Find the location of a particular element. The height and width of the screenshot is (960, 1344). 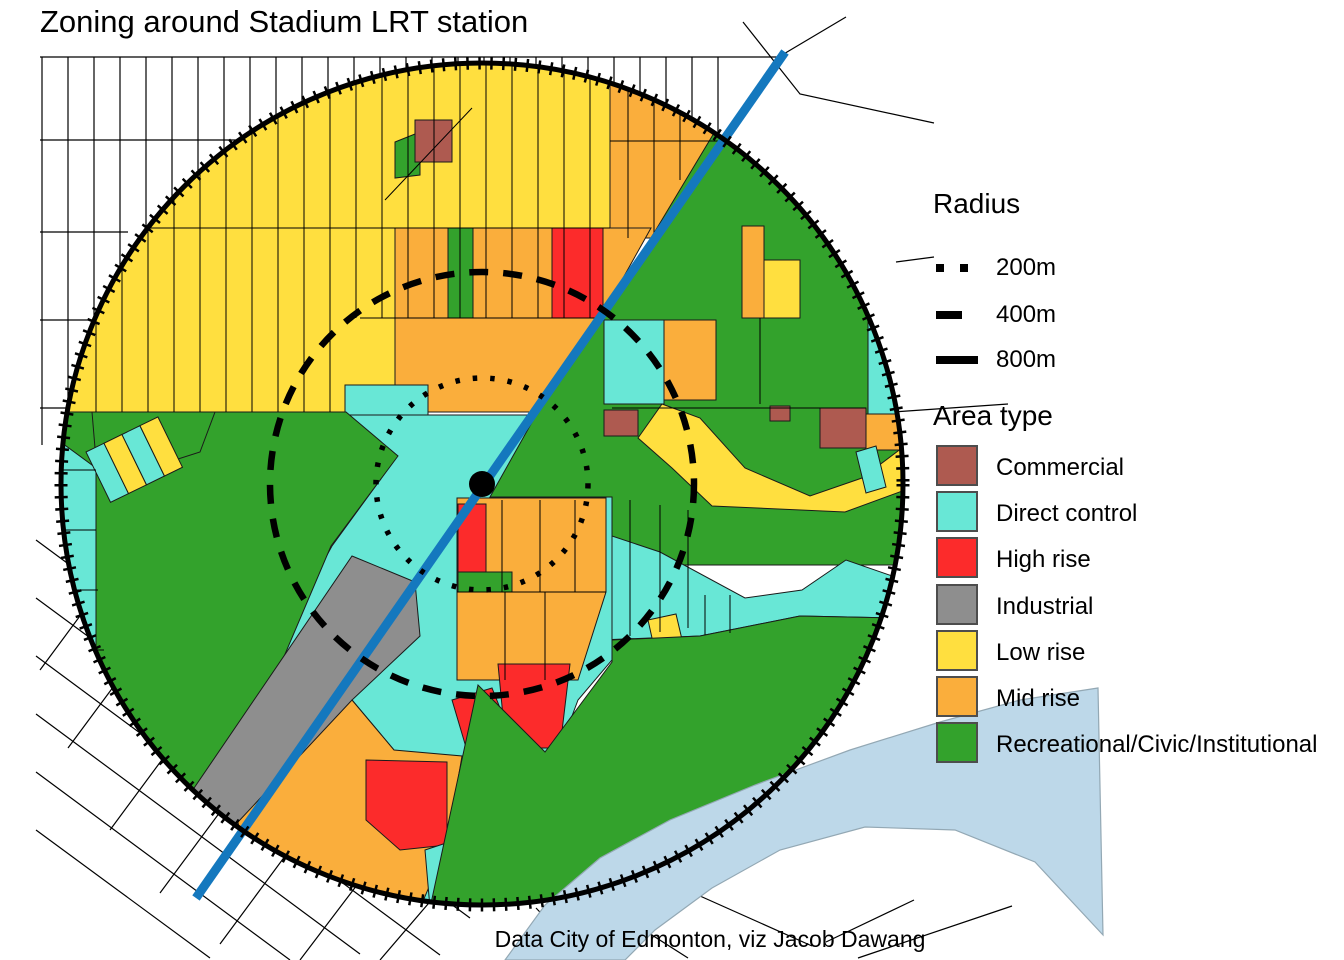

zone-commercial-e1 is located at coordinates (621, 423).